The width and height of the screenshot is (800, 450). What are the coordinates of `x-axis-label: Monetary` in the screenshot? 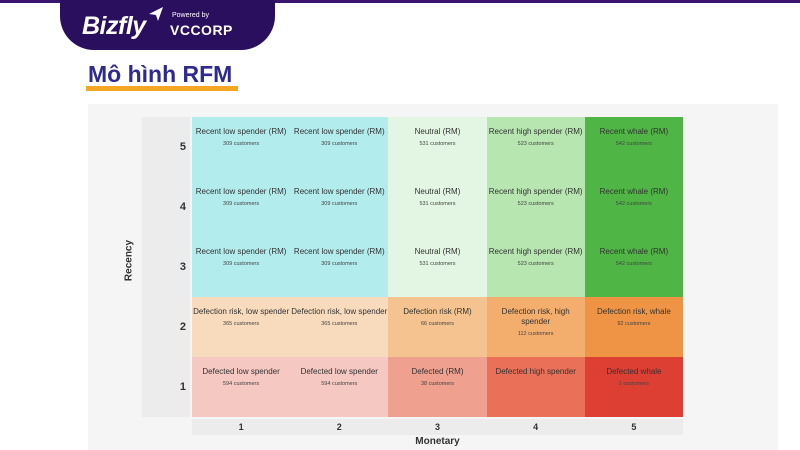 It's located at (437, 441).